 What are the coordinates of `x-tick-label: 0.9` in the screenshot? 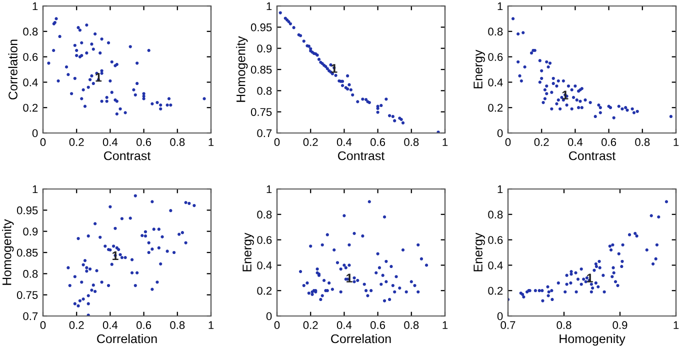 It's located at (620, 325).